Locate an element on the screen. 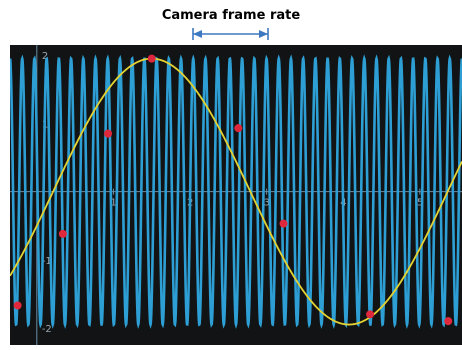  frame-interval-arrow is located at coordinates (230, 34).